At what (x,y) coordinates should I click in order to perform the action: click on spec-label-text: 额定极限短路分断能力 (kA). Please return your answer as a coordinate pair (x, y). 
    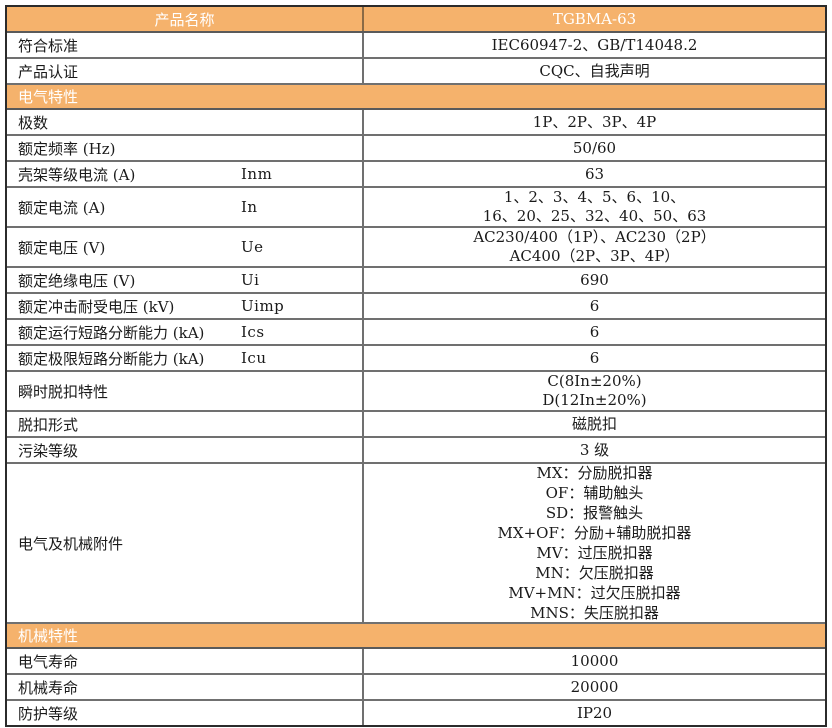
    Looking at the image, I should click on (111, 358).